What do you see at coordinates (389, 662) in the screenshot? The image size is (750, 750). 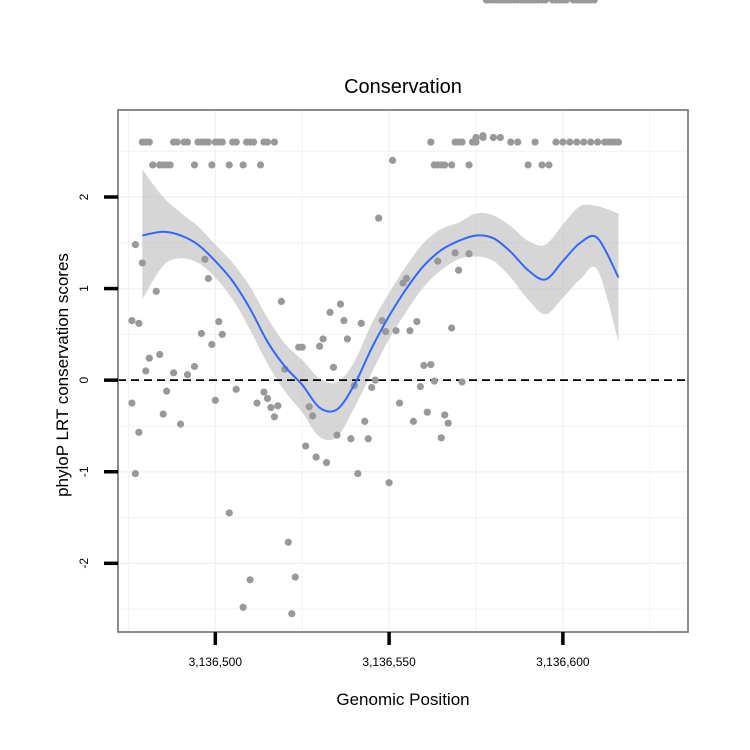 I see `x-tick-label: 3,136,550` at bounding box center [389, 662].